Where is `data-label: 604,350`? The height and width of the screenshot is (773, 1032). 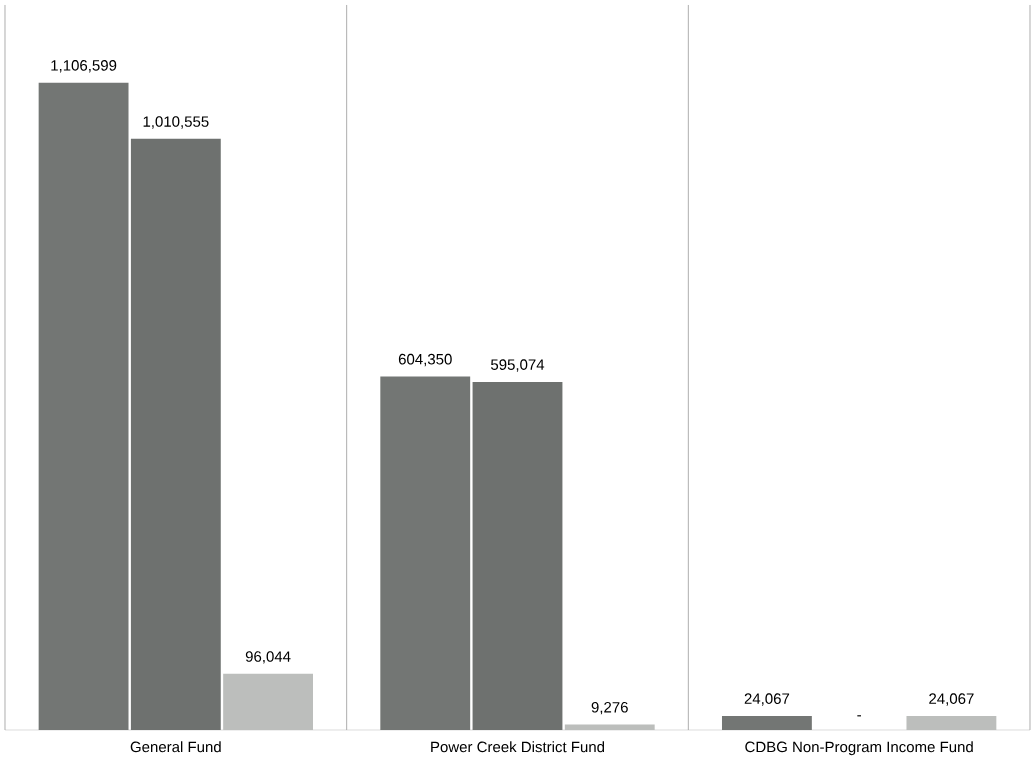 data-label: 604,350 is located at coordinates (425, 360).